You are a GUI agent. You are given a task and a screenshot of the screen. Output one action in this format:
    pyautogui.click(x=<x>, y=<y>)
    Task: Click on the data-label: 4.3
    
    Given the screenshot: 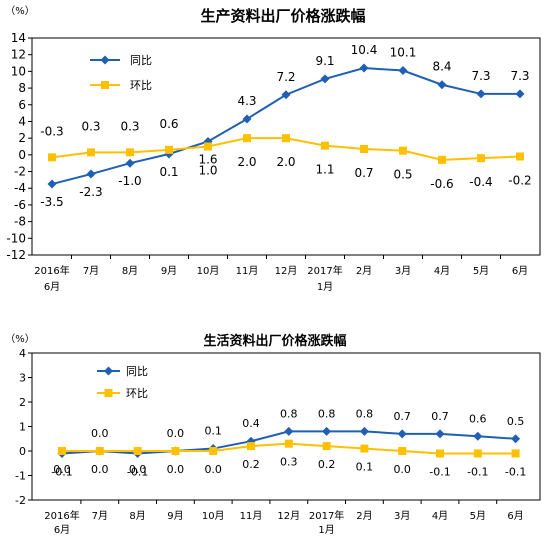 What is the action you would take?
    pyautogui.click(x=246, y=101)
    